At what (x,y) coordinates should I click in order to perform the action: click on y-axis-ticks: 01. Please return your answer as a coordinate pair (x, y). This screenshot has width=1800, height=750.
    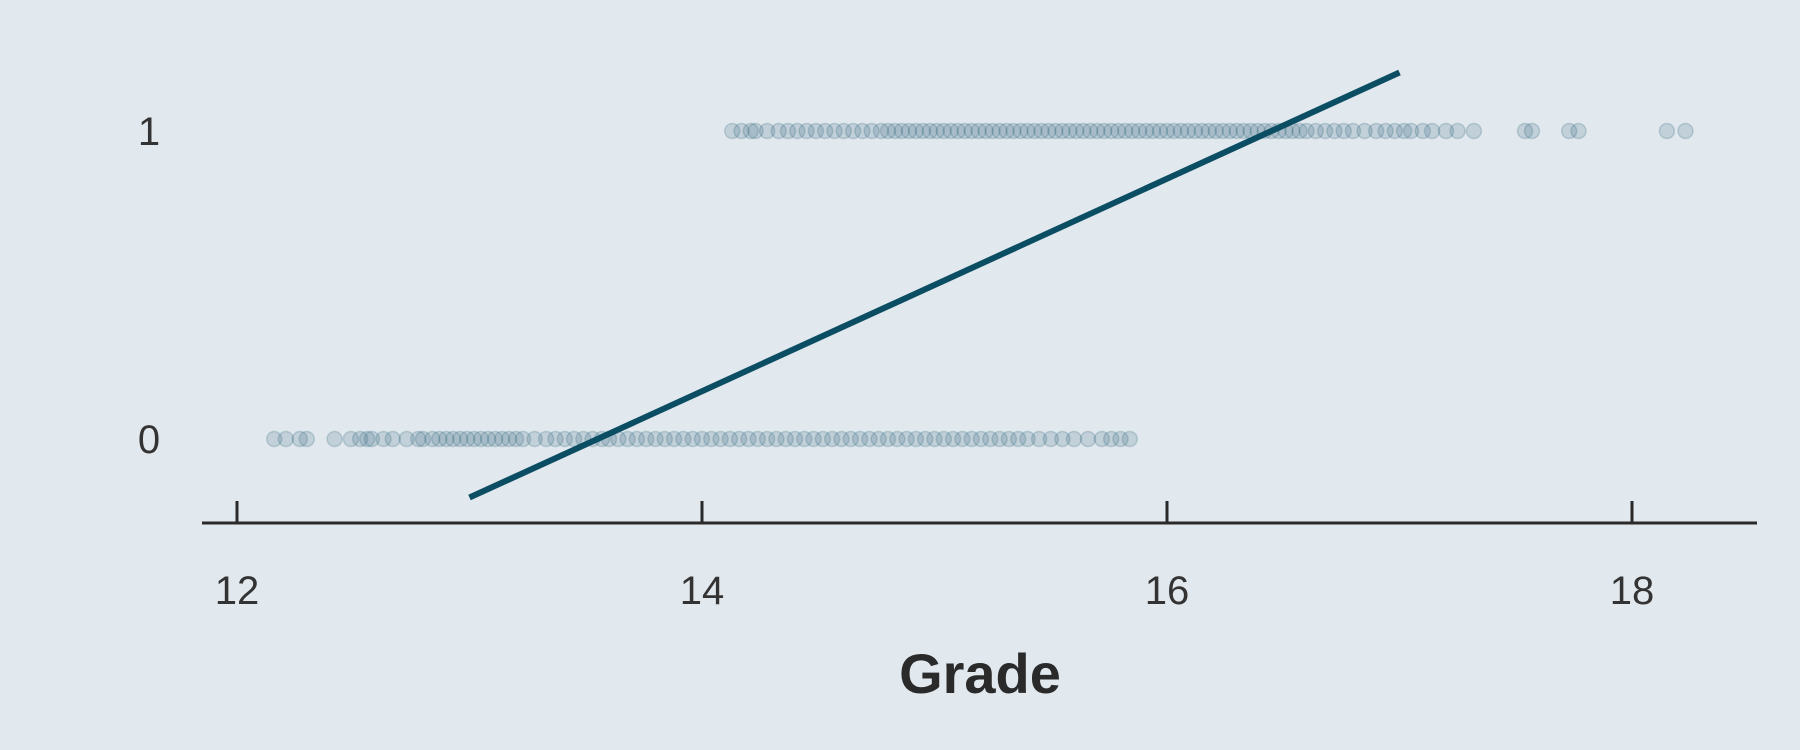
    Looking at the image, I should click on (149, 286).